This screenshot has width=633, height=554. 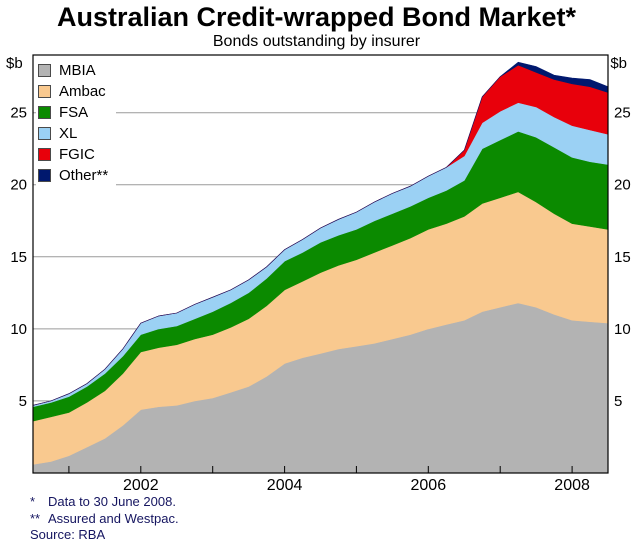 What do you see at coordinates (316, 17) in the screenshot?
I see `chart-title: Australian Credit-wrapped Bond Market*` at bounding box center [316, 17].